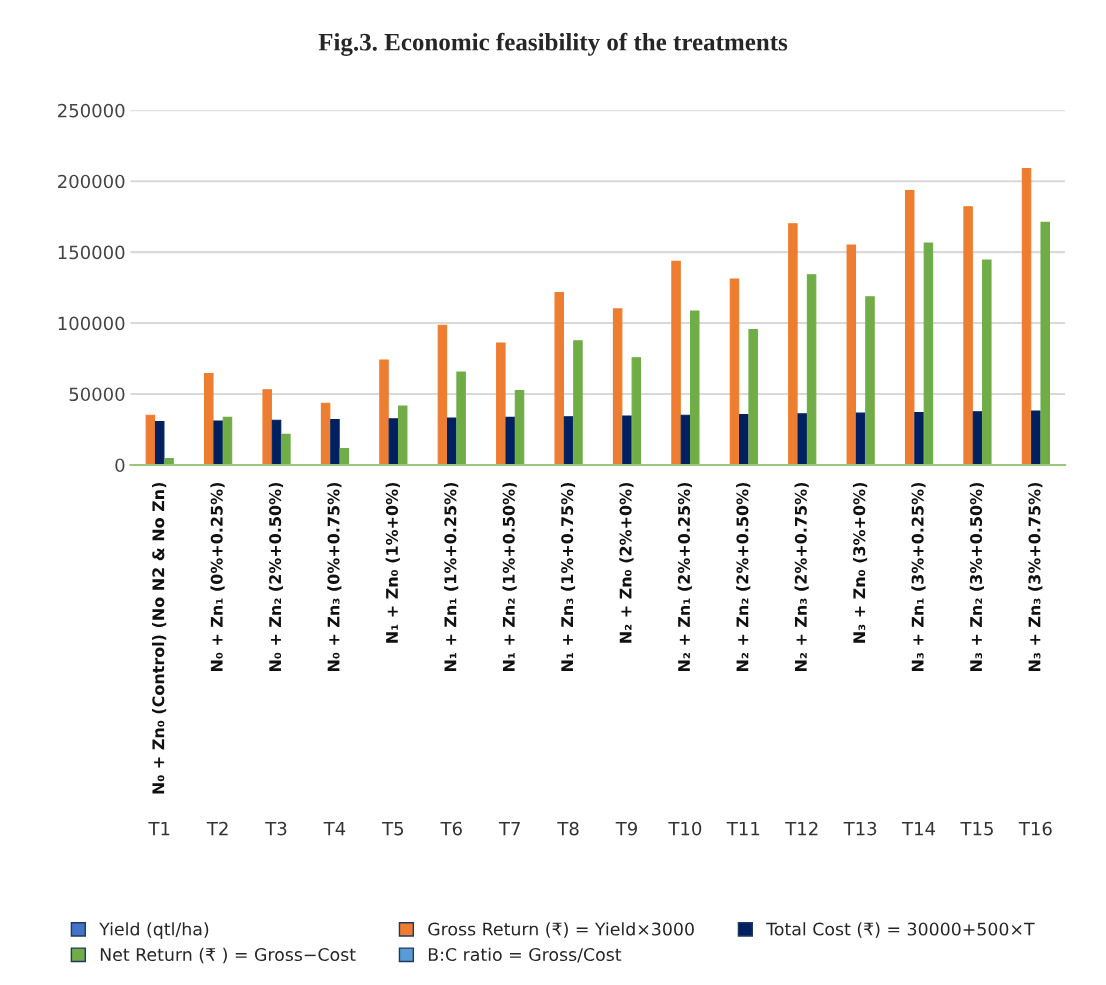  I want to click on x-tick-label: N₀ + Zn₀ (Control) (No N2 & No Zn), so click(159, 638).